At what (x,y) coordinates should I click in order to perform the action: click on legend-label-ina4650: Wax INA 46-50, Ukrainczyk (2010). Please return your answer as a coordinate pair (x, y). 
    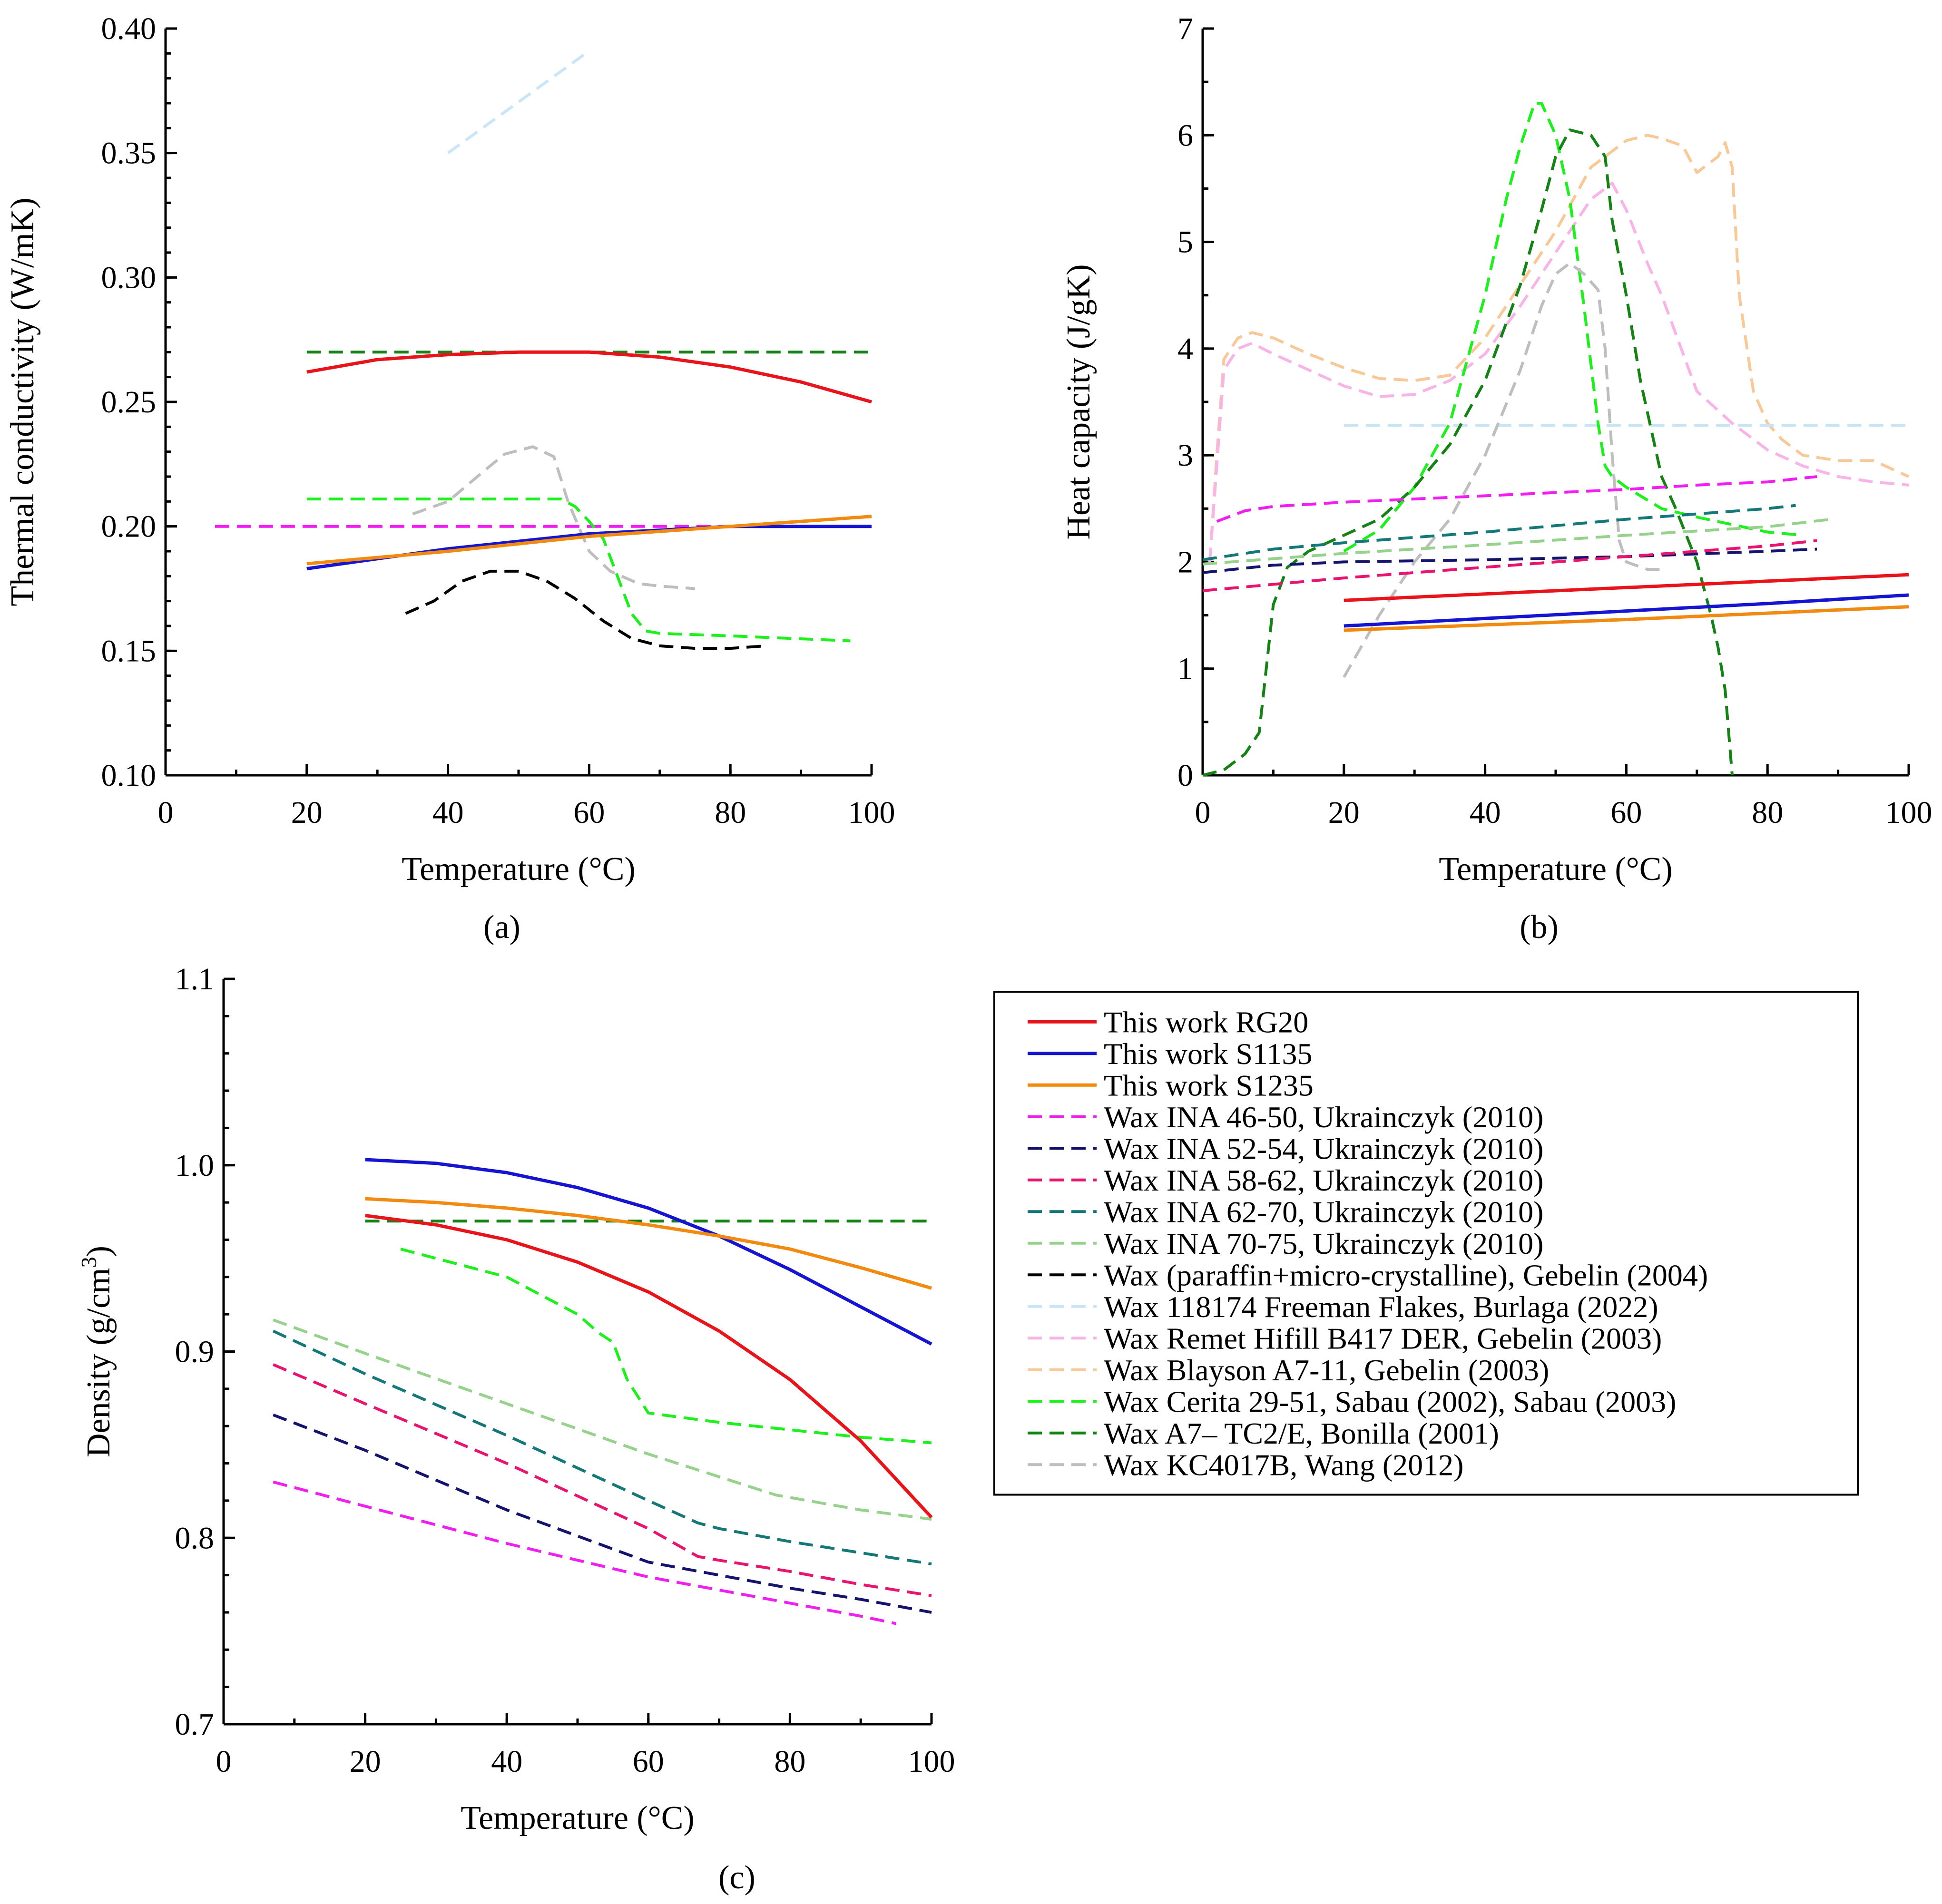
    Looking at the image, I should click on (1323, 1117).